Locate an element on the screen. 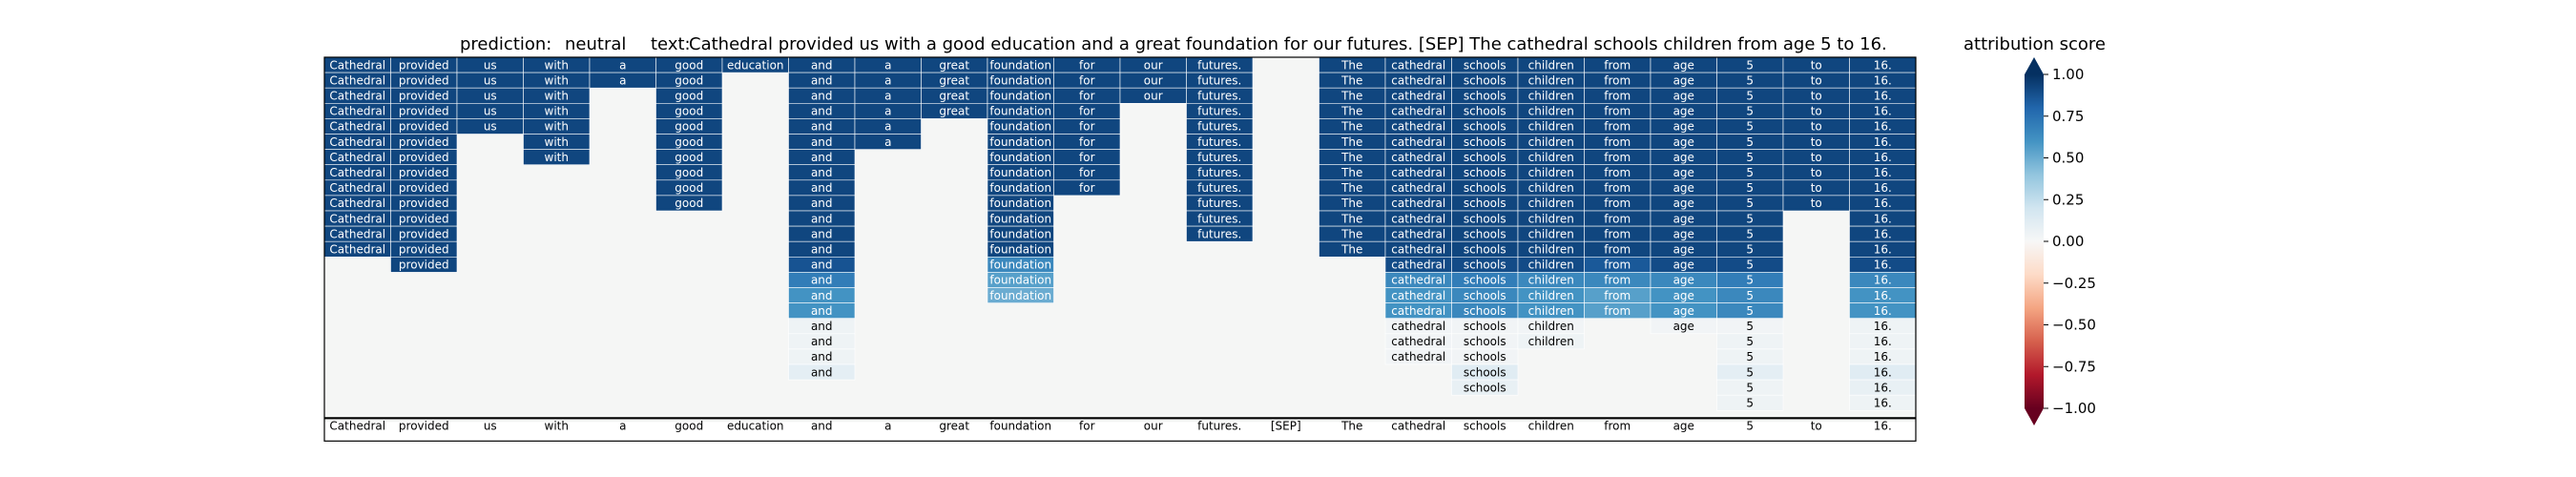 The height and width of the screenshot is (477, 2576). x-tick-label: great is located at coordinates (954, 425).